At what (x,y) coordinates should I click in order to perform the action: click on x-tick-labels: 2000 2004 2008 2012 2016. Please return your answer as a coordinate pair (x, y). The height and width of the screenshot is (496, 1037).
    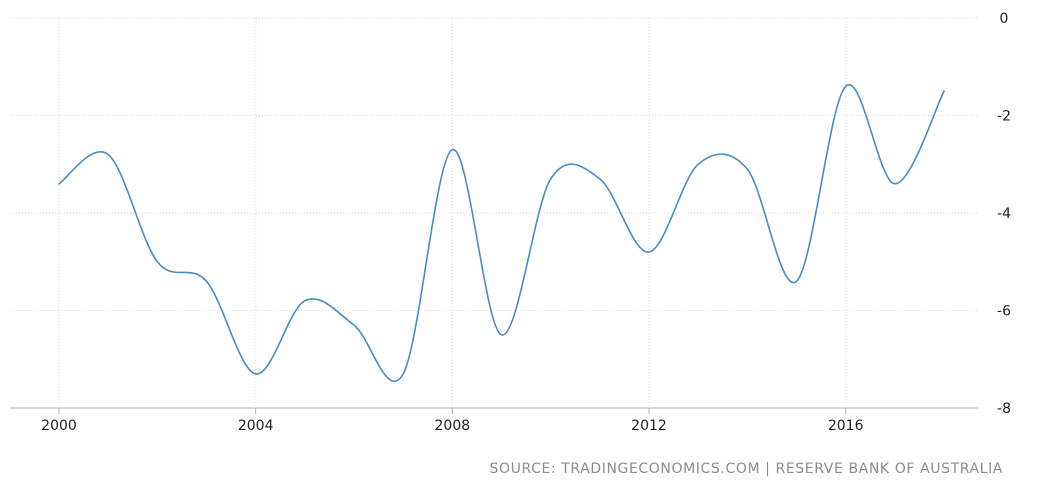
    Looking at the image, I should click on (452, 426).